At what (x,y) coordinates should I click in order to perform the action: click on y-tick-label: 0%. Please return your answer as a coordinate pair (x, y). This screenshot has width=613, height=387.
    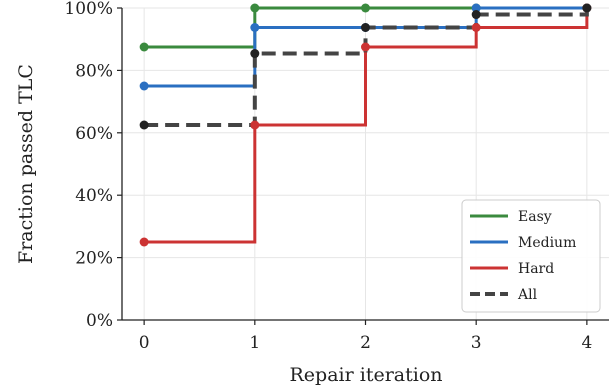
    Looking at the image, I should click on (99, 321).